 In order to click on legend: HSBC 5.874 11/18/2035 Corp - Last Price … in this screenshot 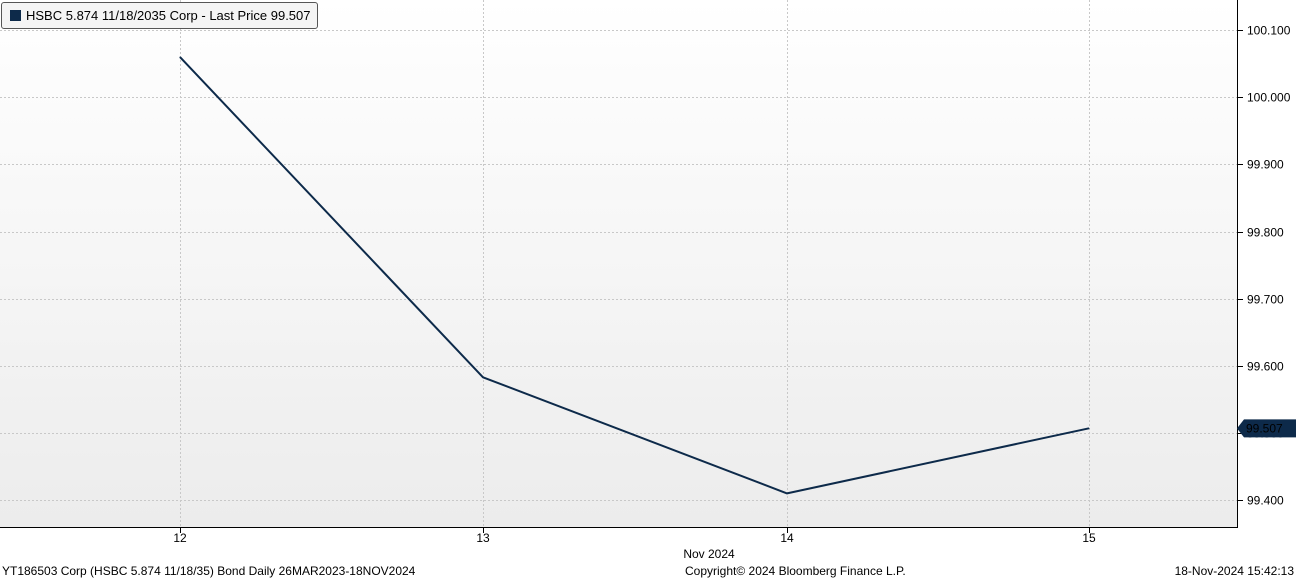, I will do `click(159, 15)`.